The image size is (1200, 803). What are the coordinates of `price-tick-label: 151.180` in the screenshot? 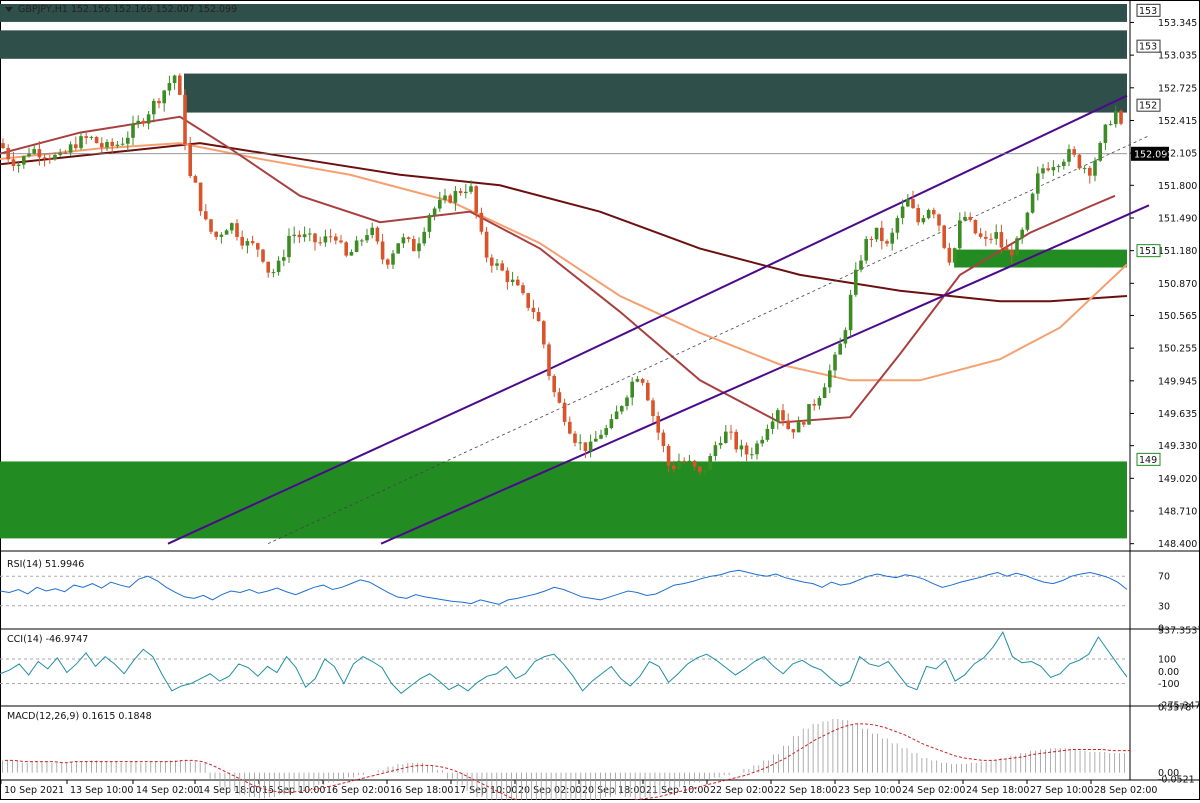 It's located at (1177, 251).